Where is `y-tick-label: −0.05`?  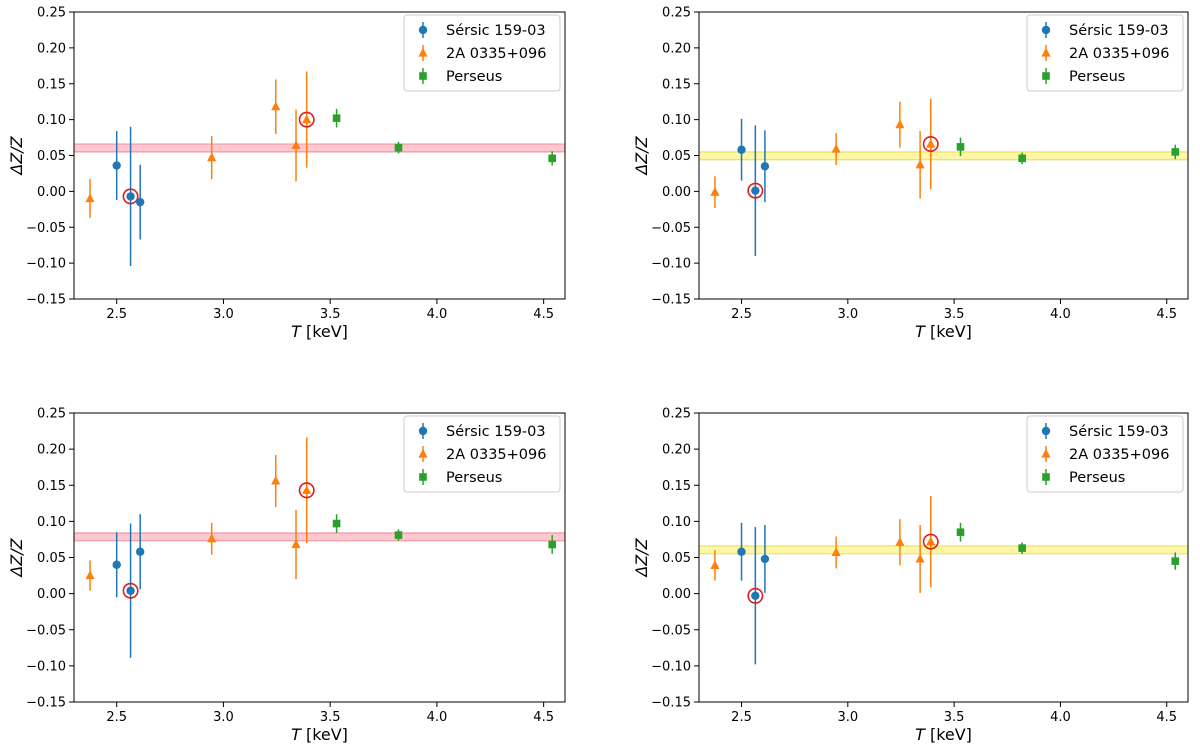
y-tick-label: −0.05 is located at coordinates (671, 630).